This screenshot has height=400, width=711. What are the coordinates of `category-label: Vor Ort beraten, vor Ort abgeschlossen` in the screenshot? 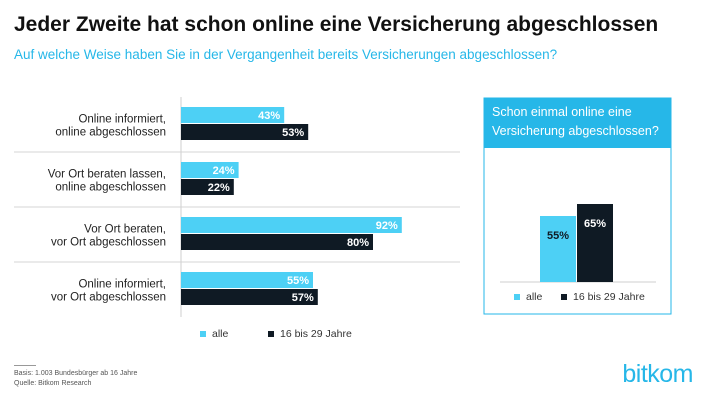 It's located at (108, 236).